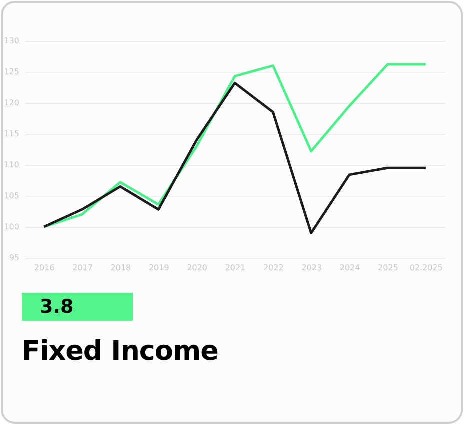 The height and width of the screenshot is (425, 464). I want to click on text: 3.8, so click(77, 307).